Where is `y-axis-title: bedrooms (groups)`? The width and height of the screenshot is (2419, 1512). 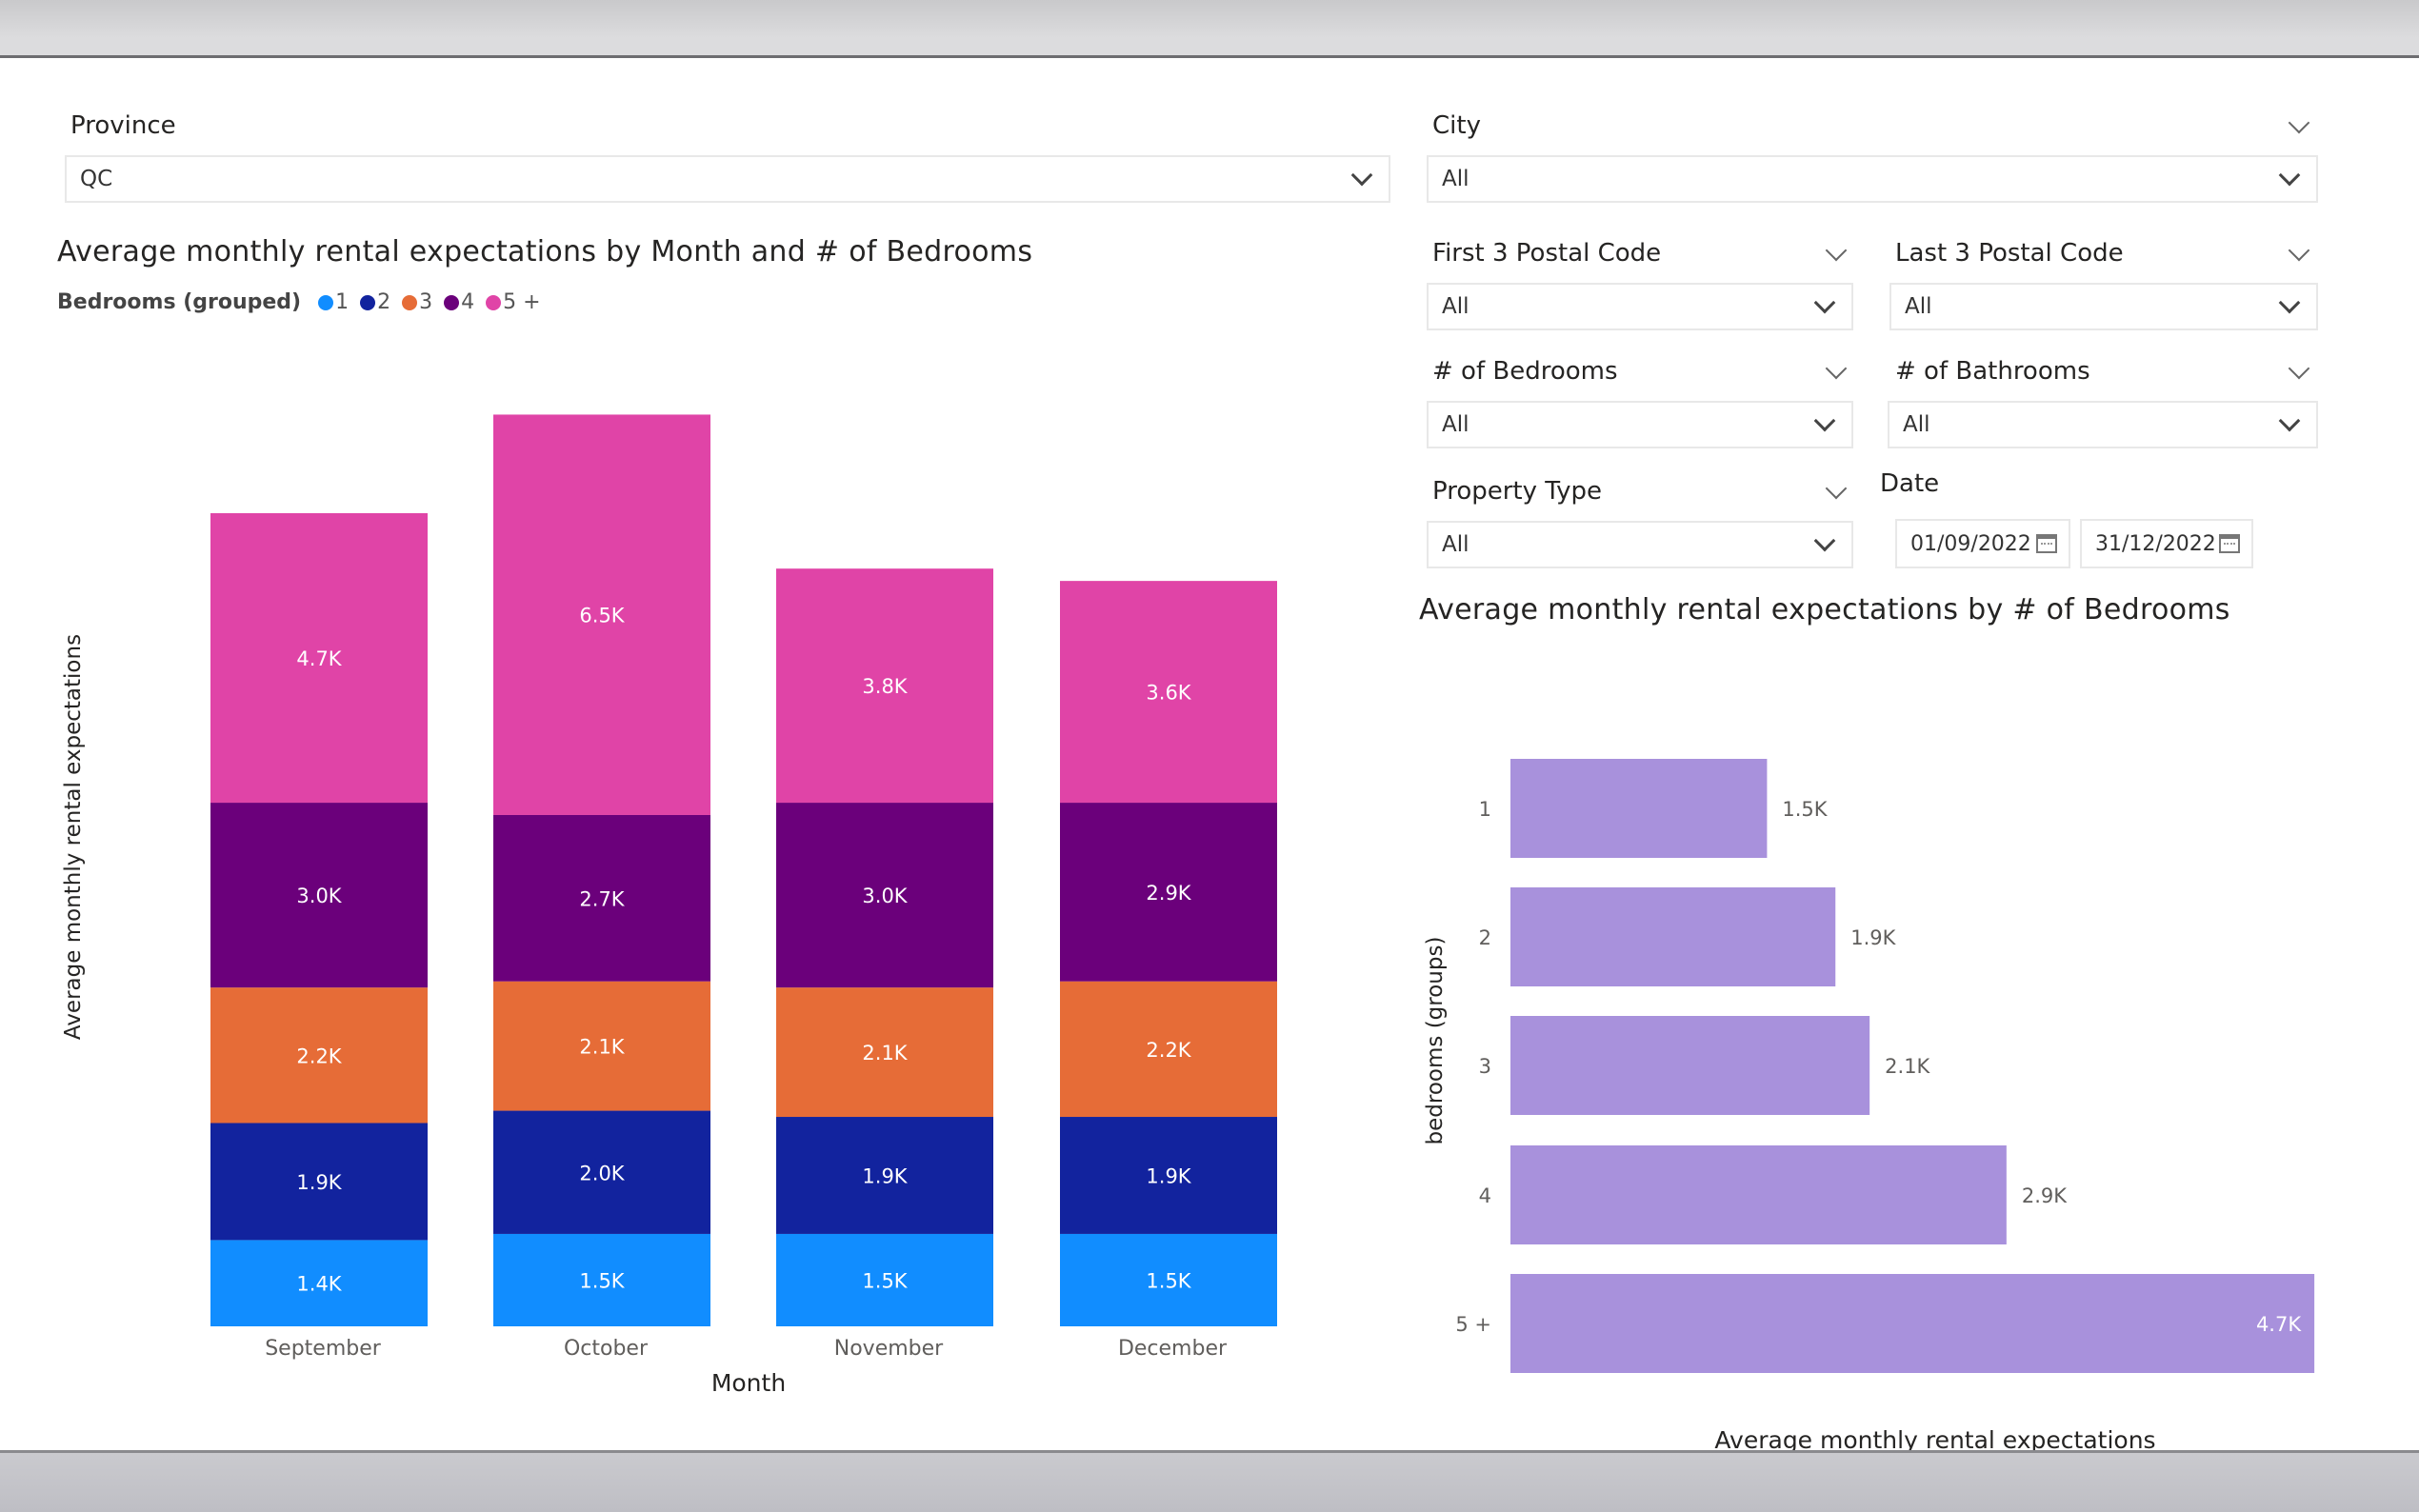
y-axis-title: bedrooms (groups) is located at coordinates (1435, 1041).